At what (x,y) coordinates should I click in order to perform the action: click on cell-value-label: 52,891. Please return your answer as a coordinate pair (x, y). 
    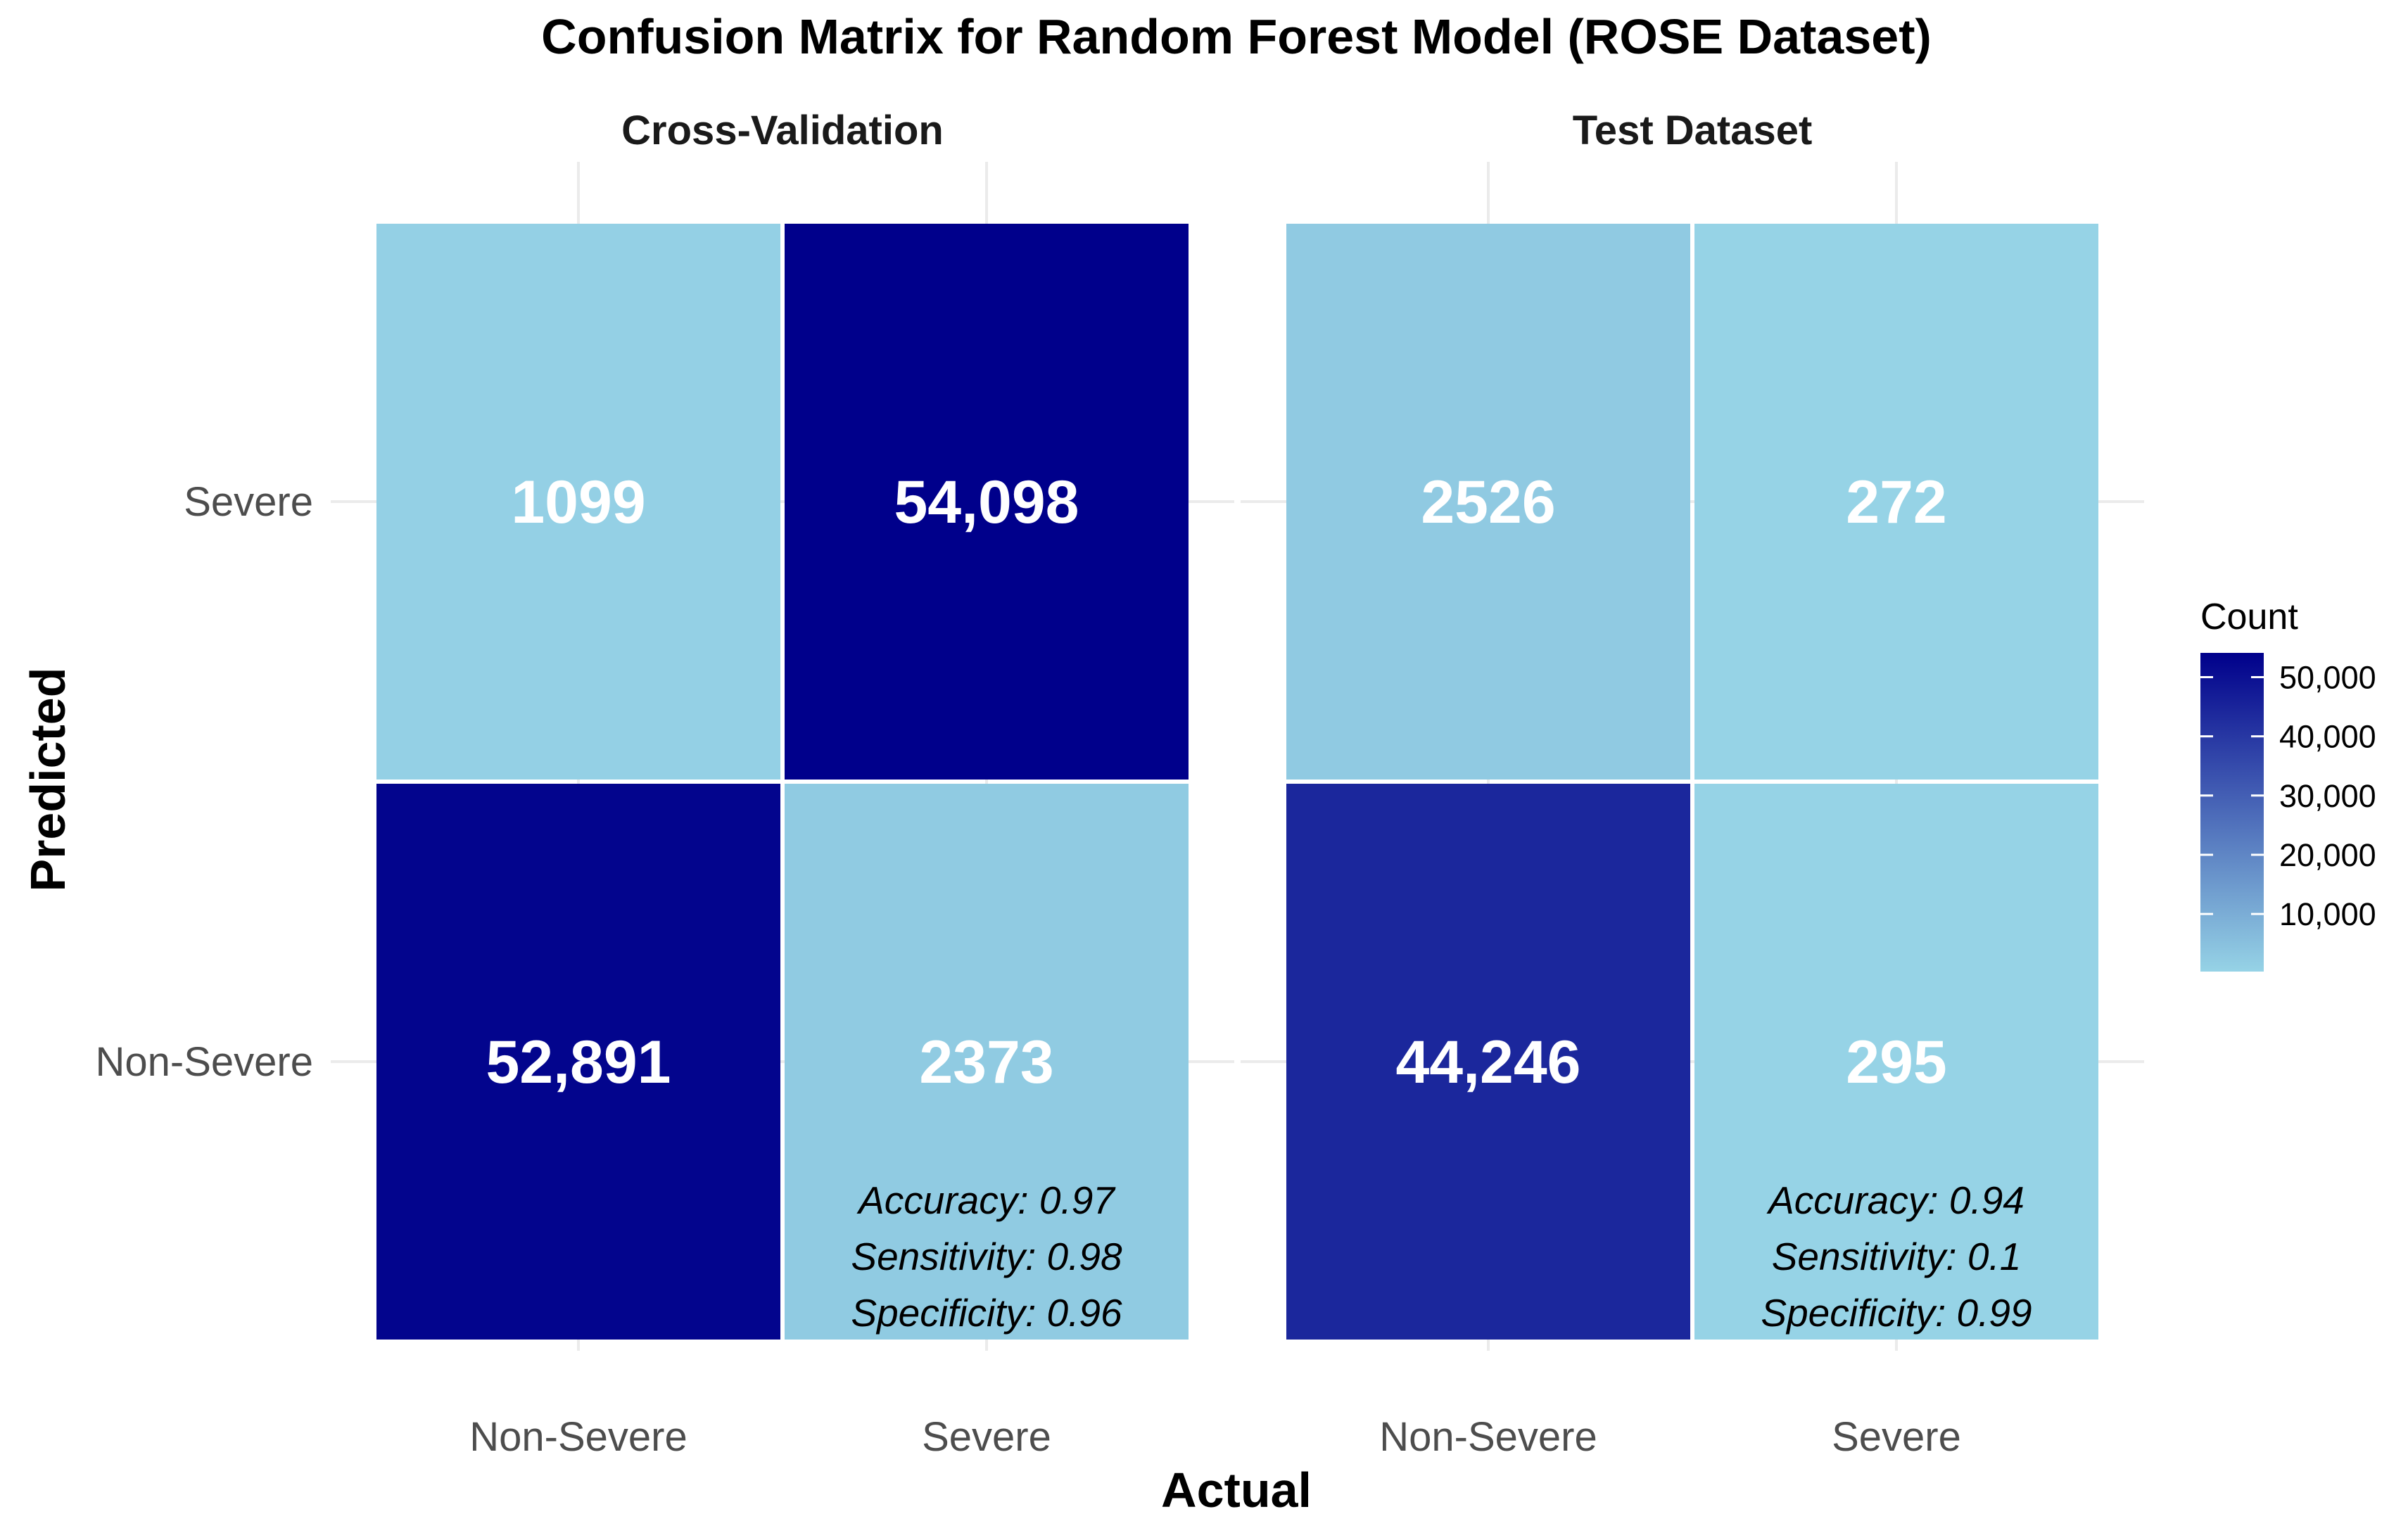
    Looking at the image, I should click on (578, 1062).